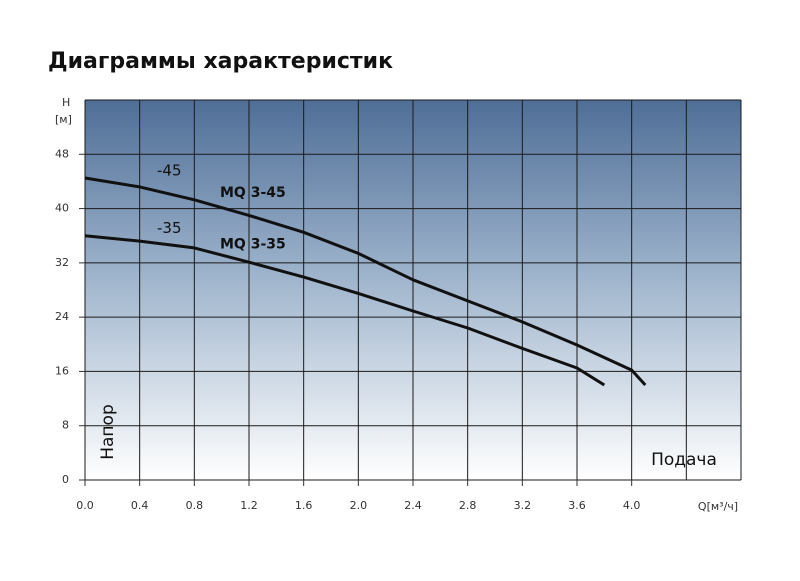  What do you see at coordinates (169, 228) in the screenshot?
I see `curve-tag: -35` at bounding box center [169, 228].